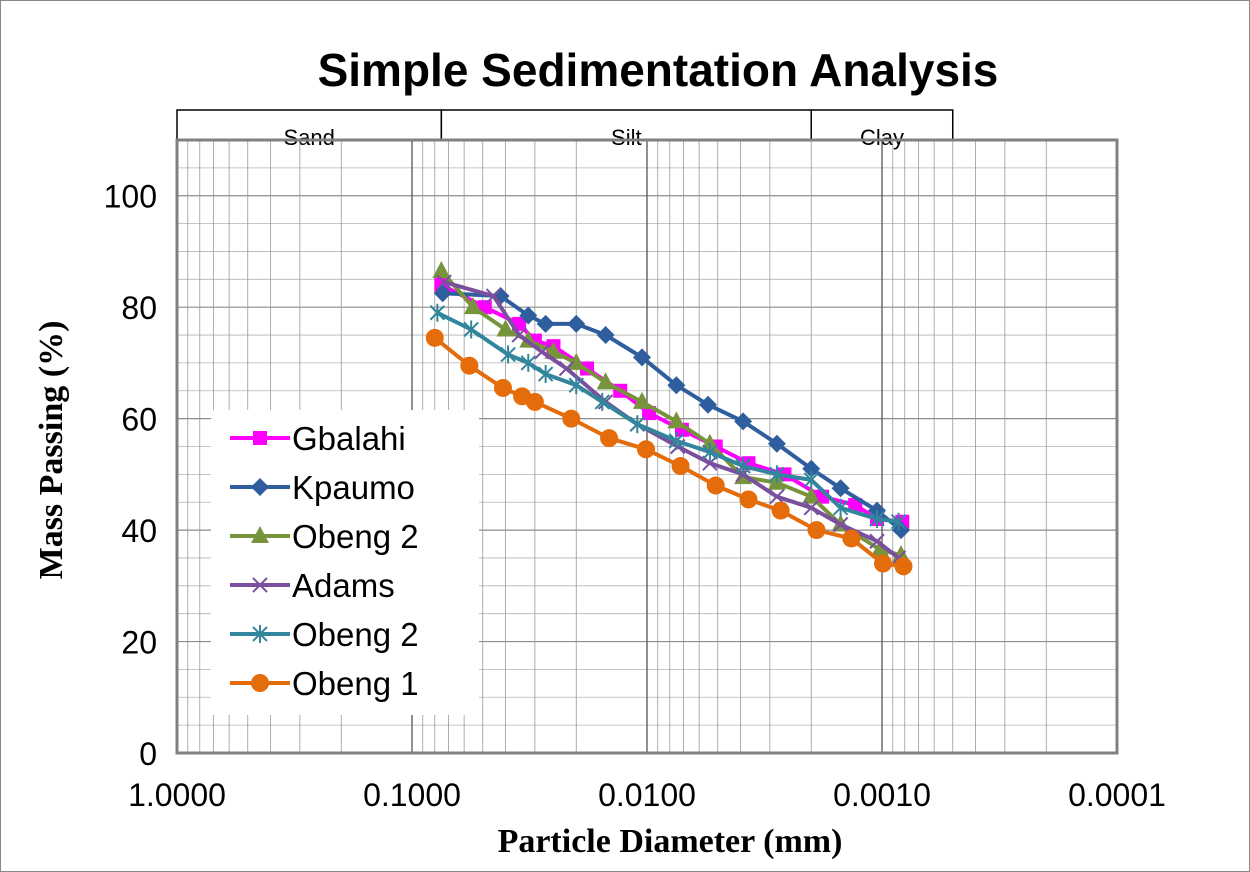 The height and width of the screenshot is (872, 1250). What do you see at coordinates (882, 795) in the screenshot?
I see `x-tick-label: 0.0010` at bounding box center [882, 795].